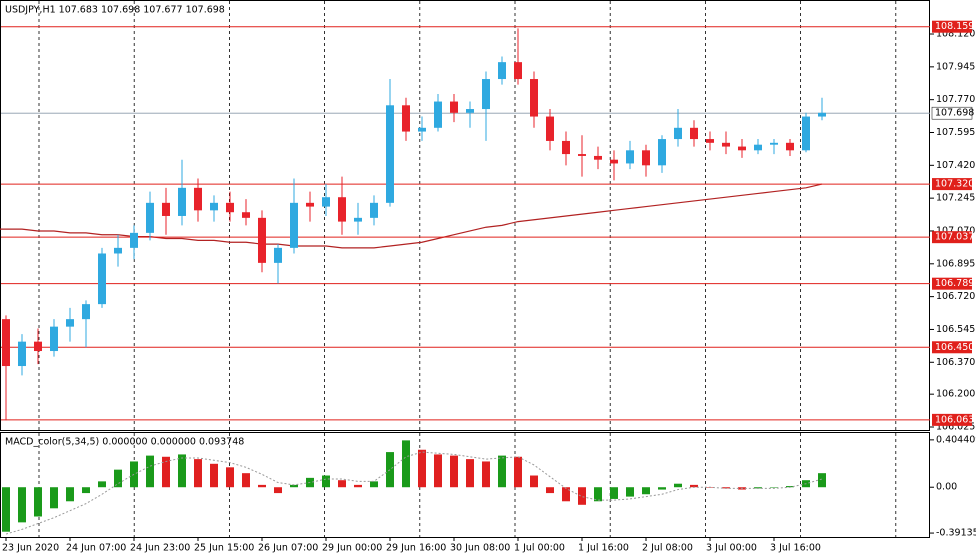 The width and height of the screenshot is (976, 559). What do you see at coordinates (946, 487) in the screenshot?
I see `y-tick-label: 0.00` at bounding box center [946, 487].